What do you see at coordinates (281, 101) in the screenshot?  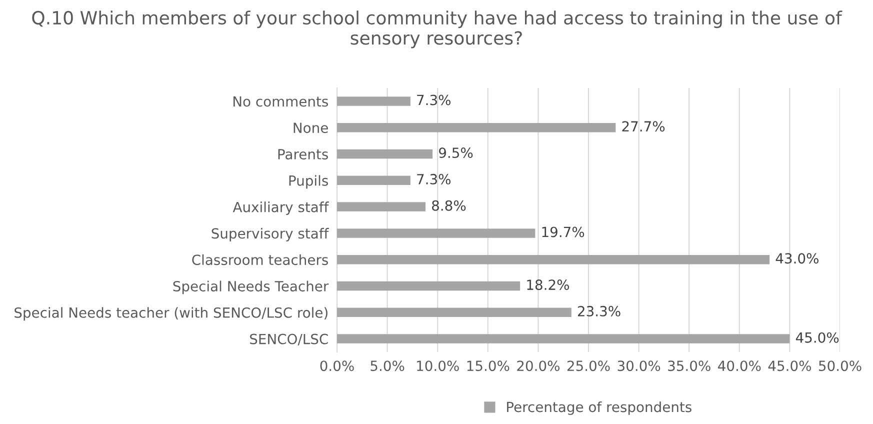 I see `y-tick-label: No comments` at bounding box center [281, 101].